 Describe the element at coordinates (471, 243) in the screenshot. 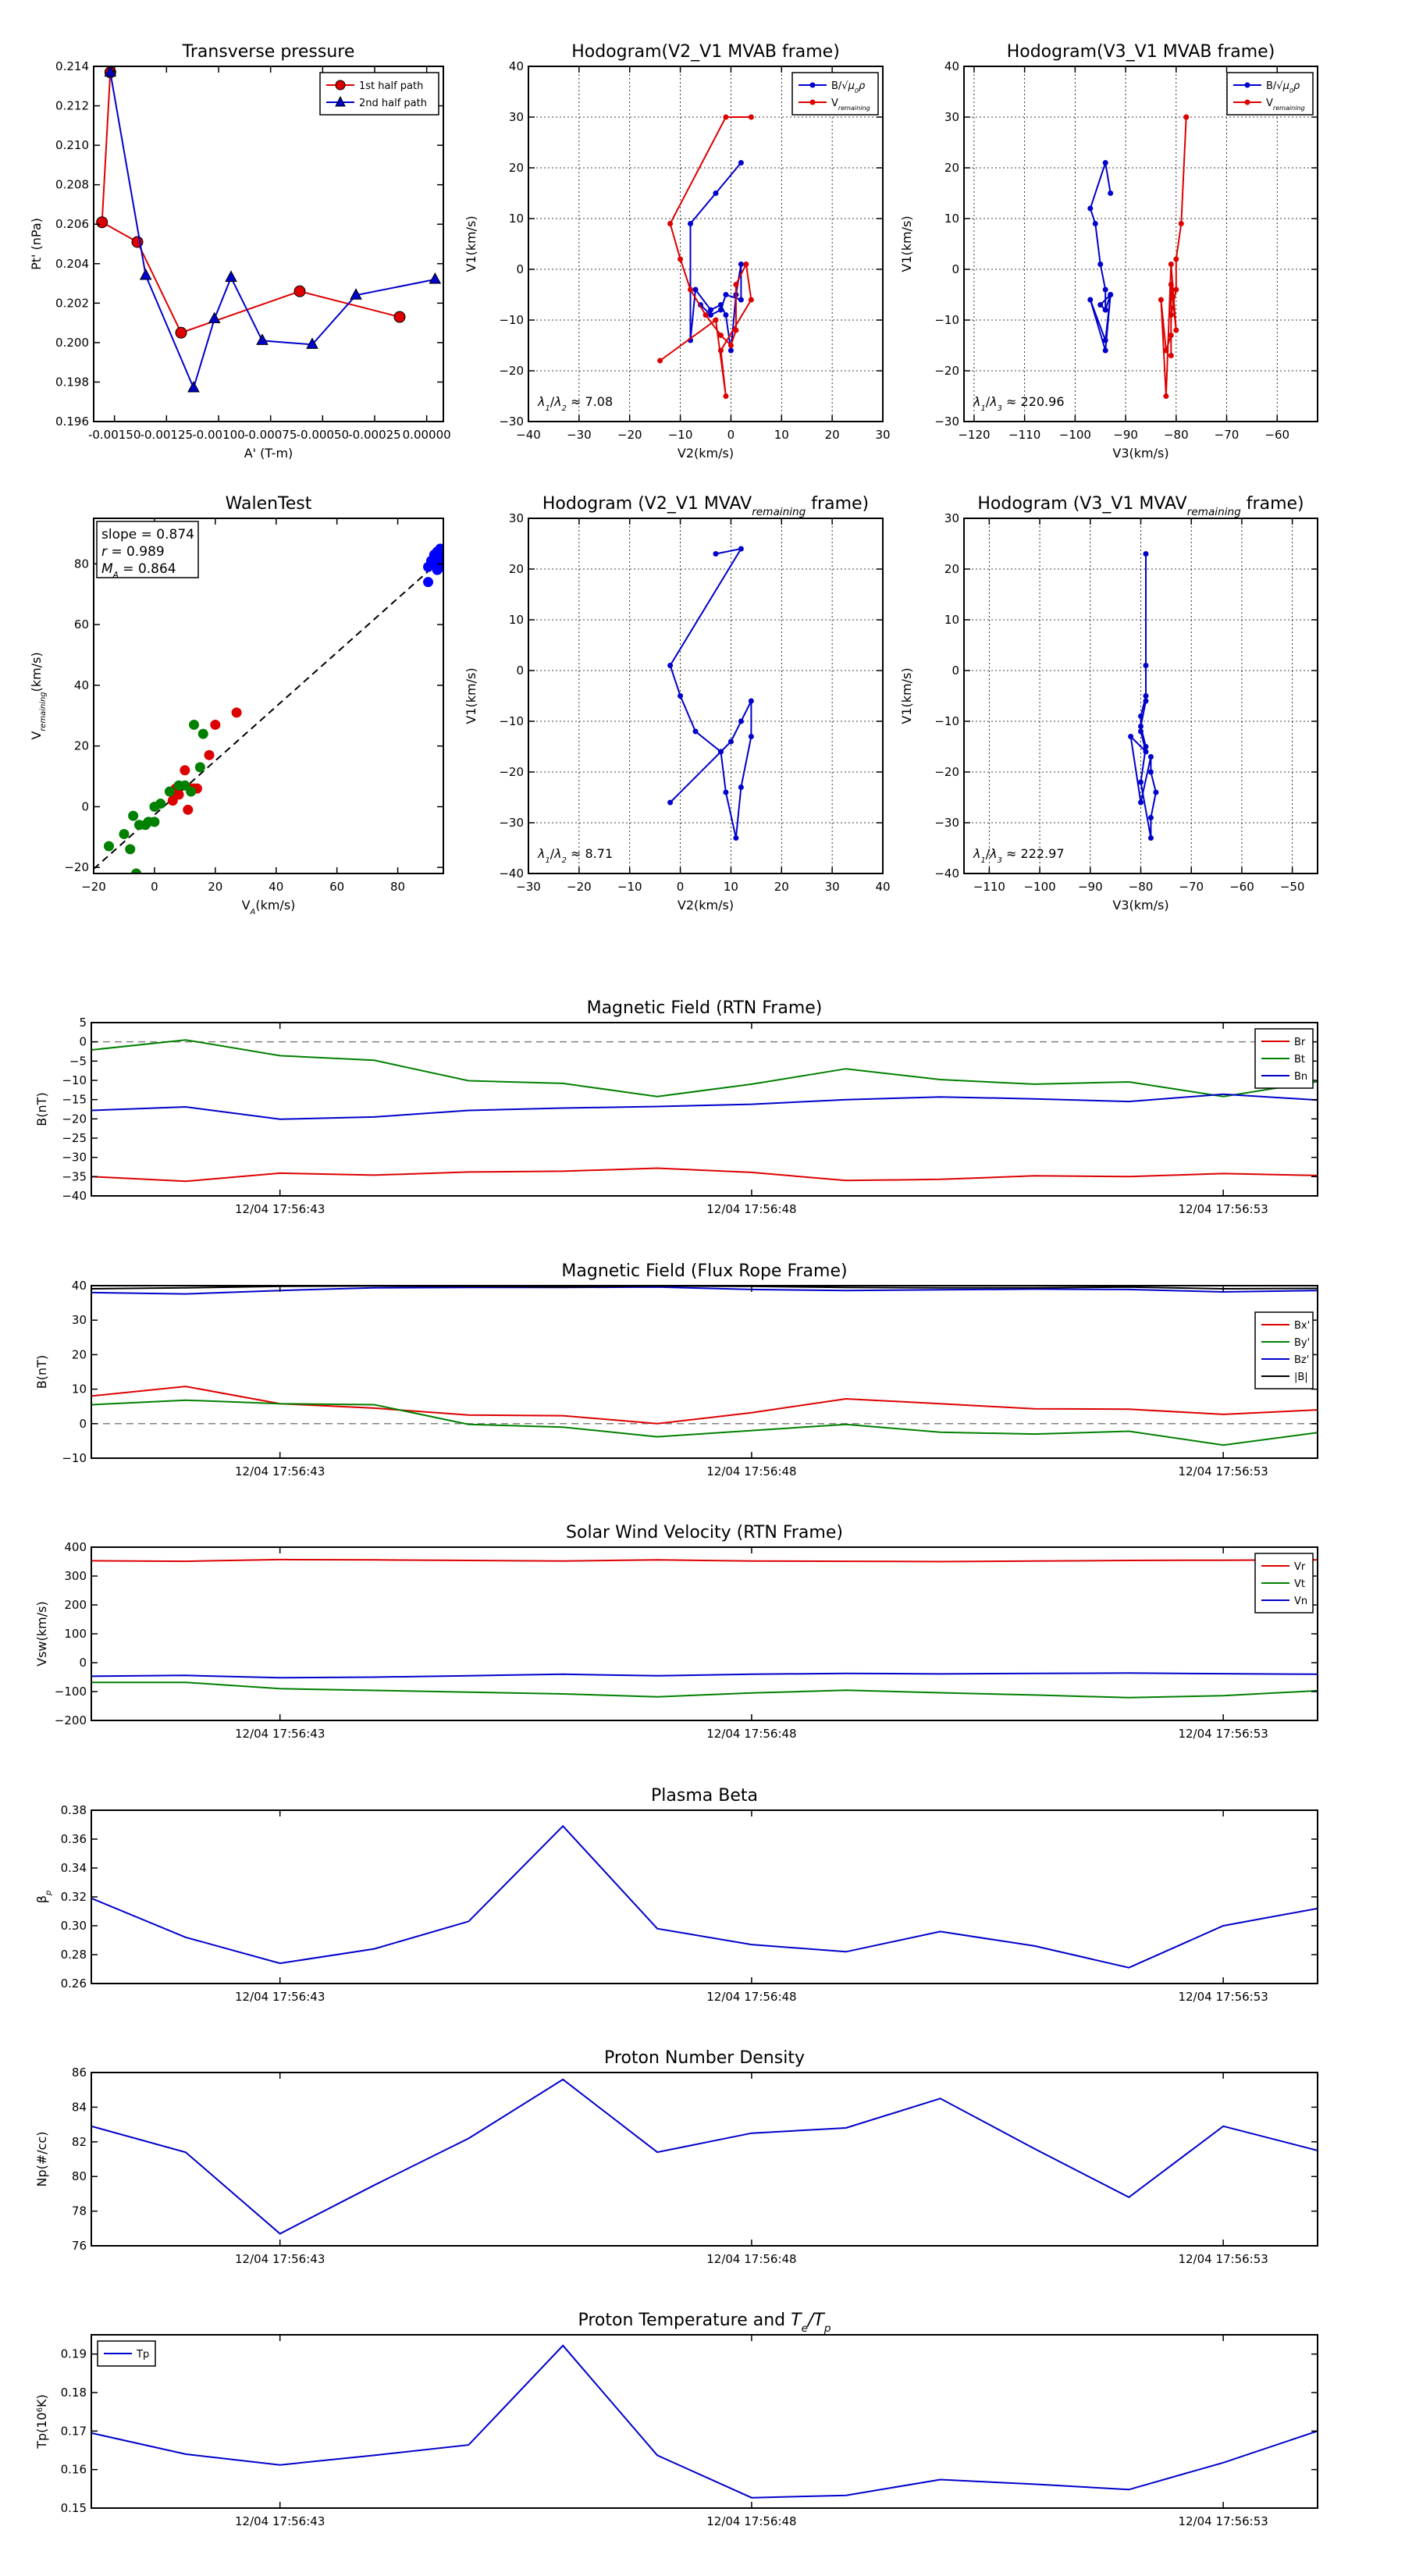

I see `hodogram-v2-v1-mvab-ylabel-part: V1(km/s)` at that location.